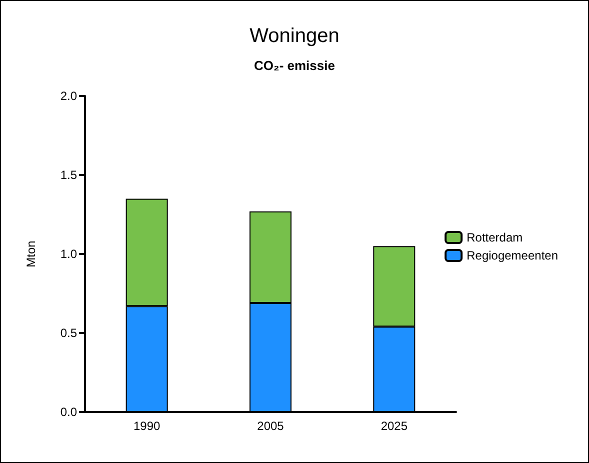 The width and height of the screenshot is (589, 463). Describe the element at coordinates (295, 36) in the screenshot. I see `chart-title: Woningen` at that location.